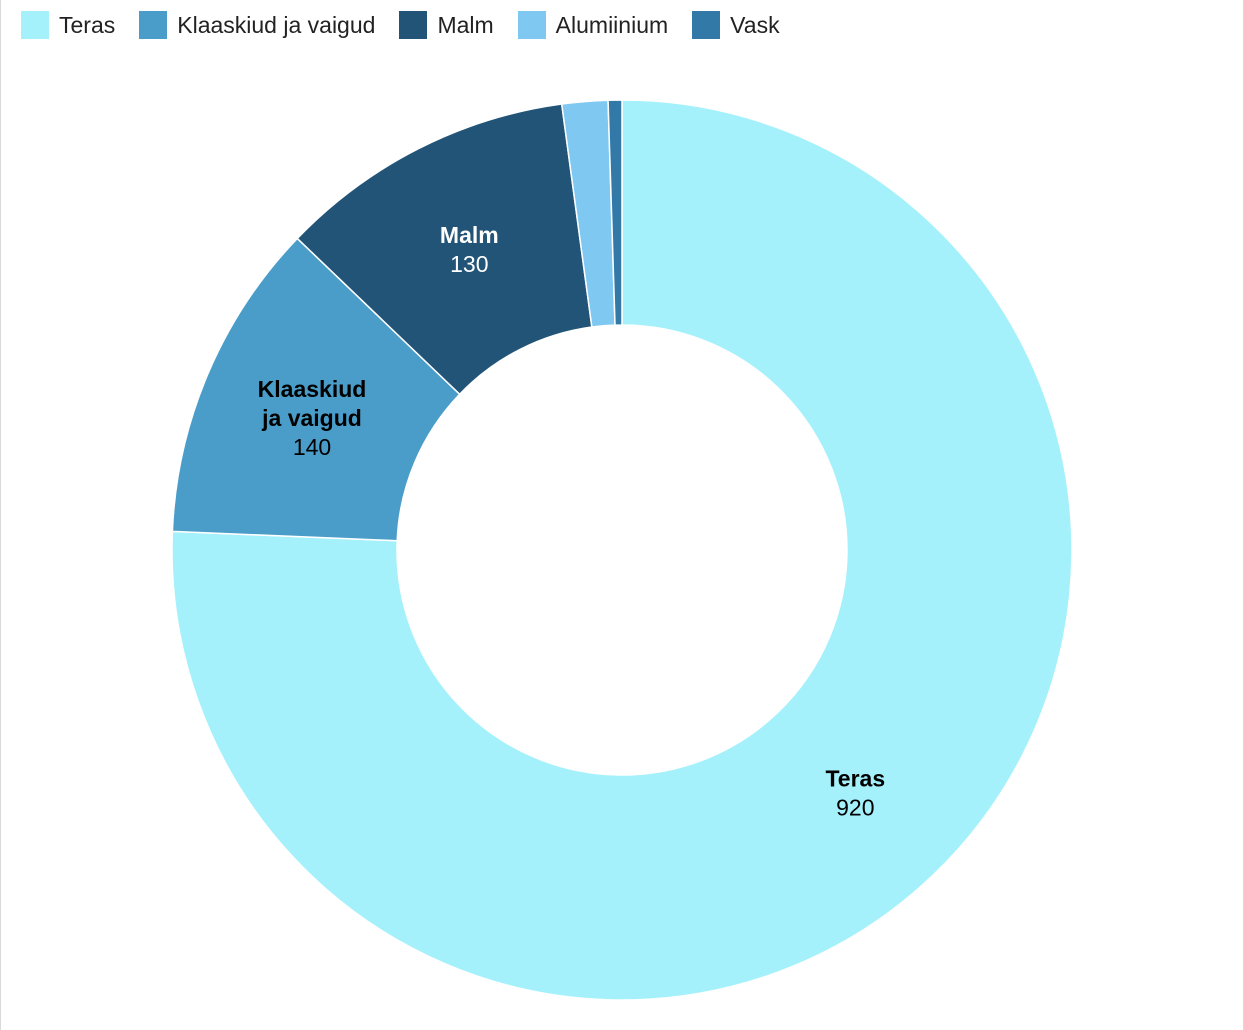  Describe the element at coordinates (469, 235) in the screenshot. I see `slice-label-name-line: Malm` at that location.